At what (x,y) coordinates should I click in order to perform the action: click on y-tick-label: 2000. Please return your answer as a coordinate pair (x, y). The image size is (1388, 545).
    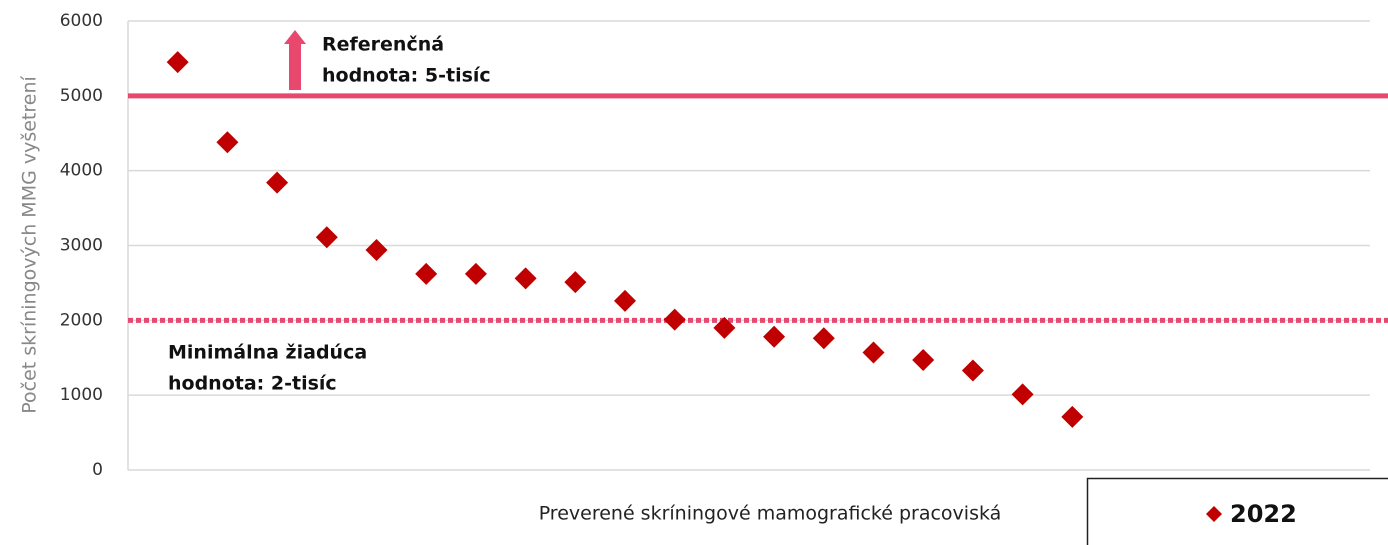
    Looking at the image, I should click on (81, 320).